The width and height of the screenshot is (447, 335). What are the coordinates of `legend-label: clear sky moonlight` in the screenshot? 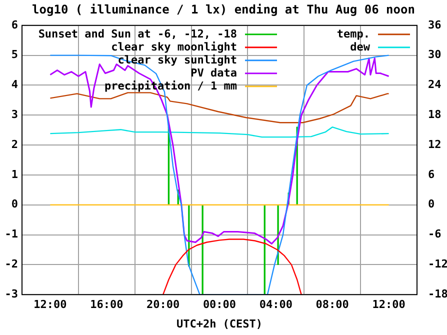 It's located at (174, 47).